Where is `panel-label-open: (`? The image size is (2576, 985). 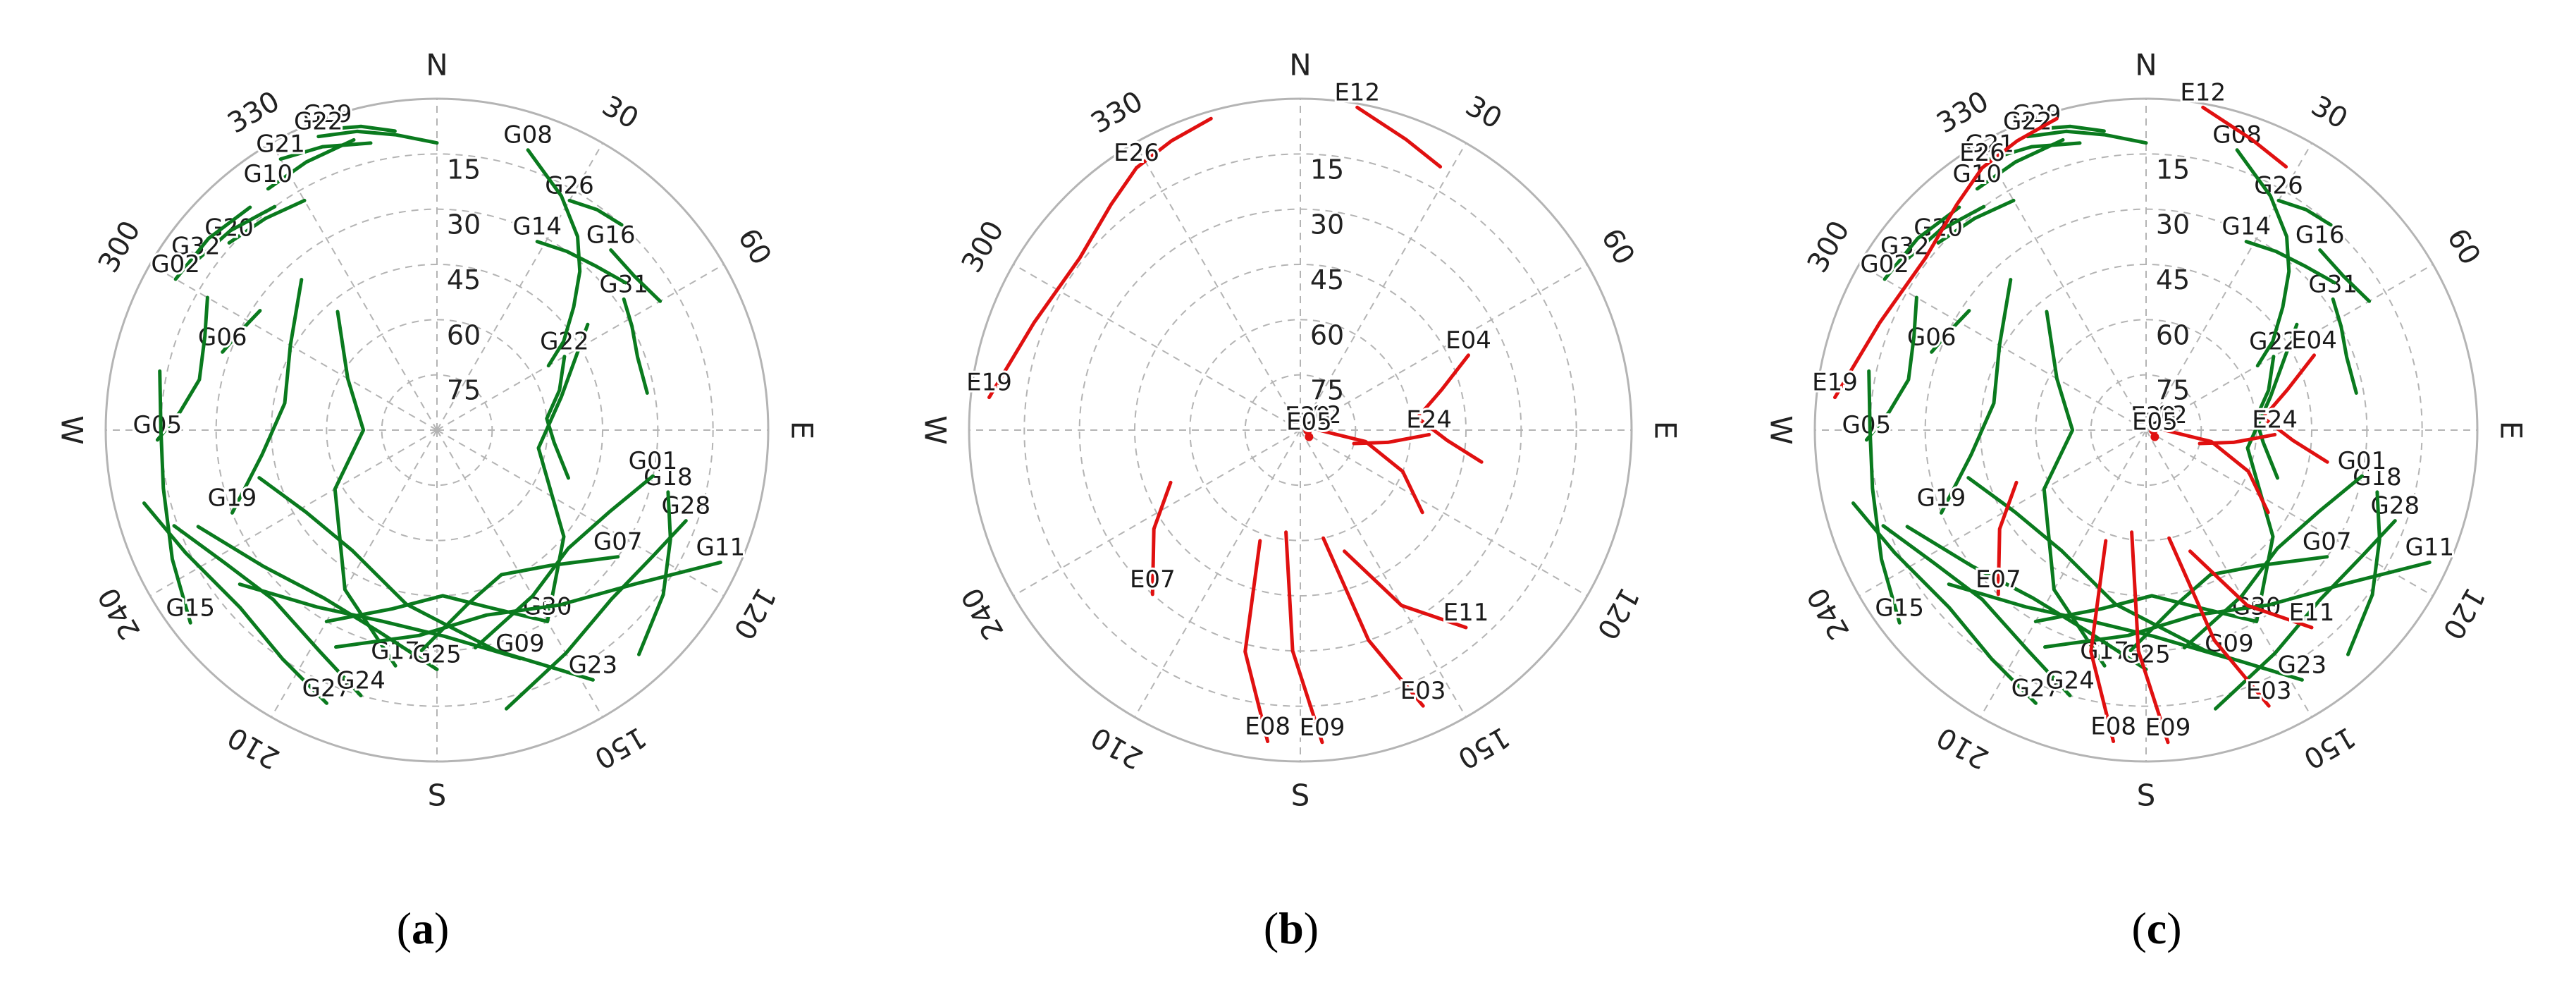
panel-label-open: ( is located at coordinates (404, 928).